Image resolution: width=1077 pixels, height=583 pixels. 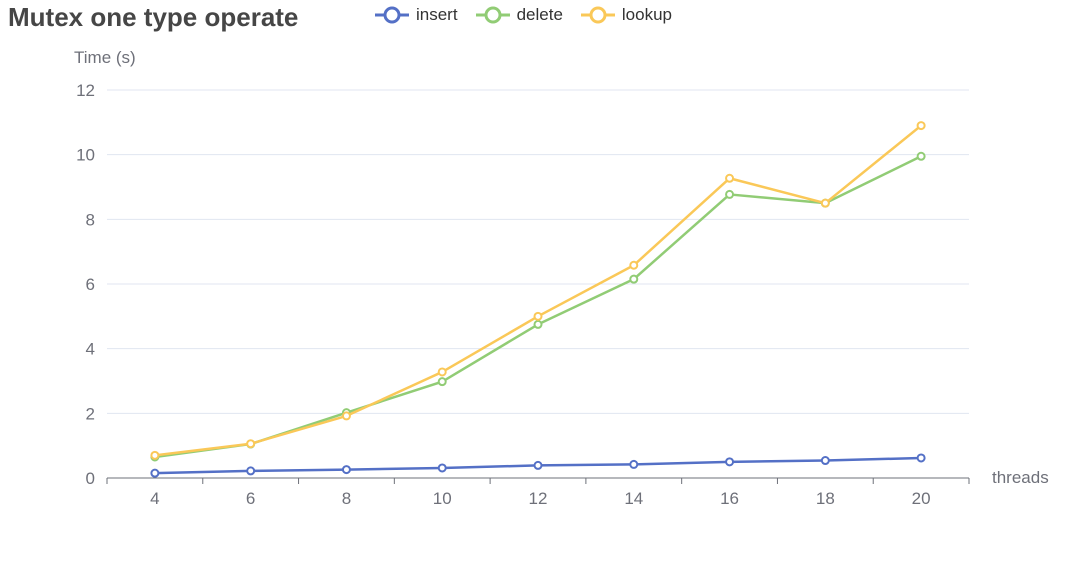 I want to click on x-tick-label: 4, so click(x=154, y=498).